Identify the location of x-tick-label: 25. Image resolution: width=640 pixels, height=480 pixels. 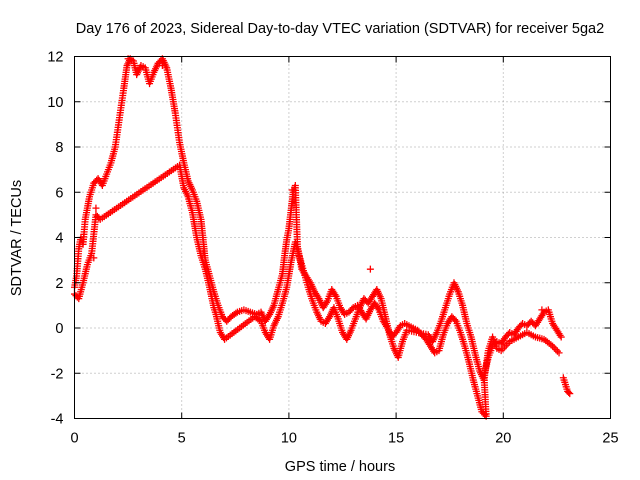
(610, 439).